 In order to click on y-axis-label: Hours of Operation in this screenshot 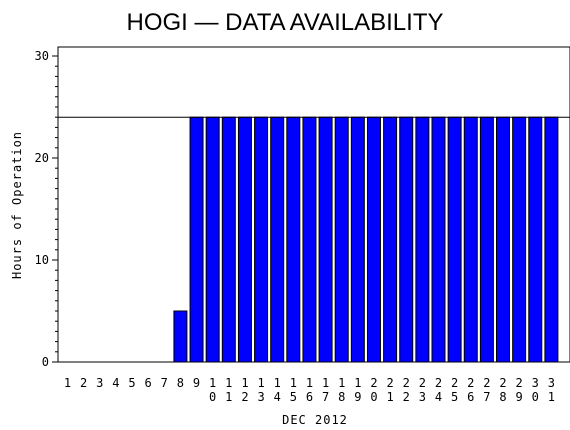, I will do `click(17, 205)`.